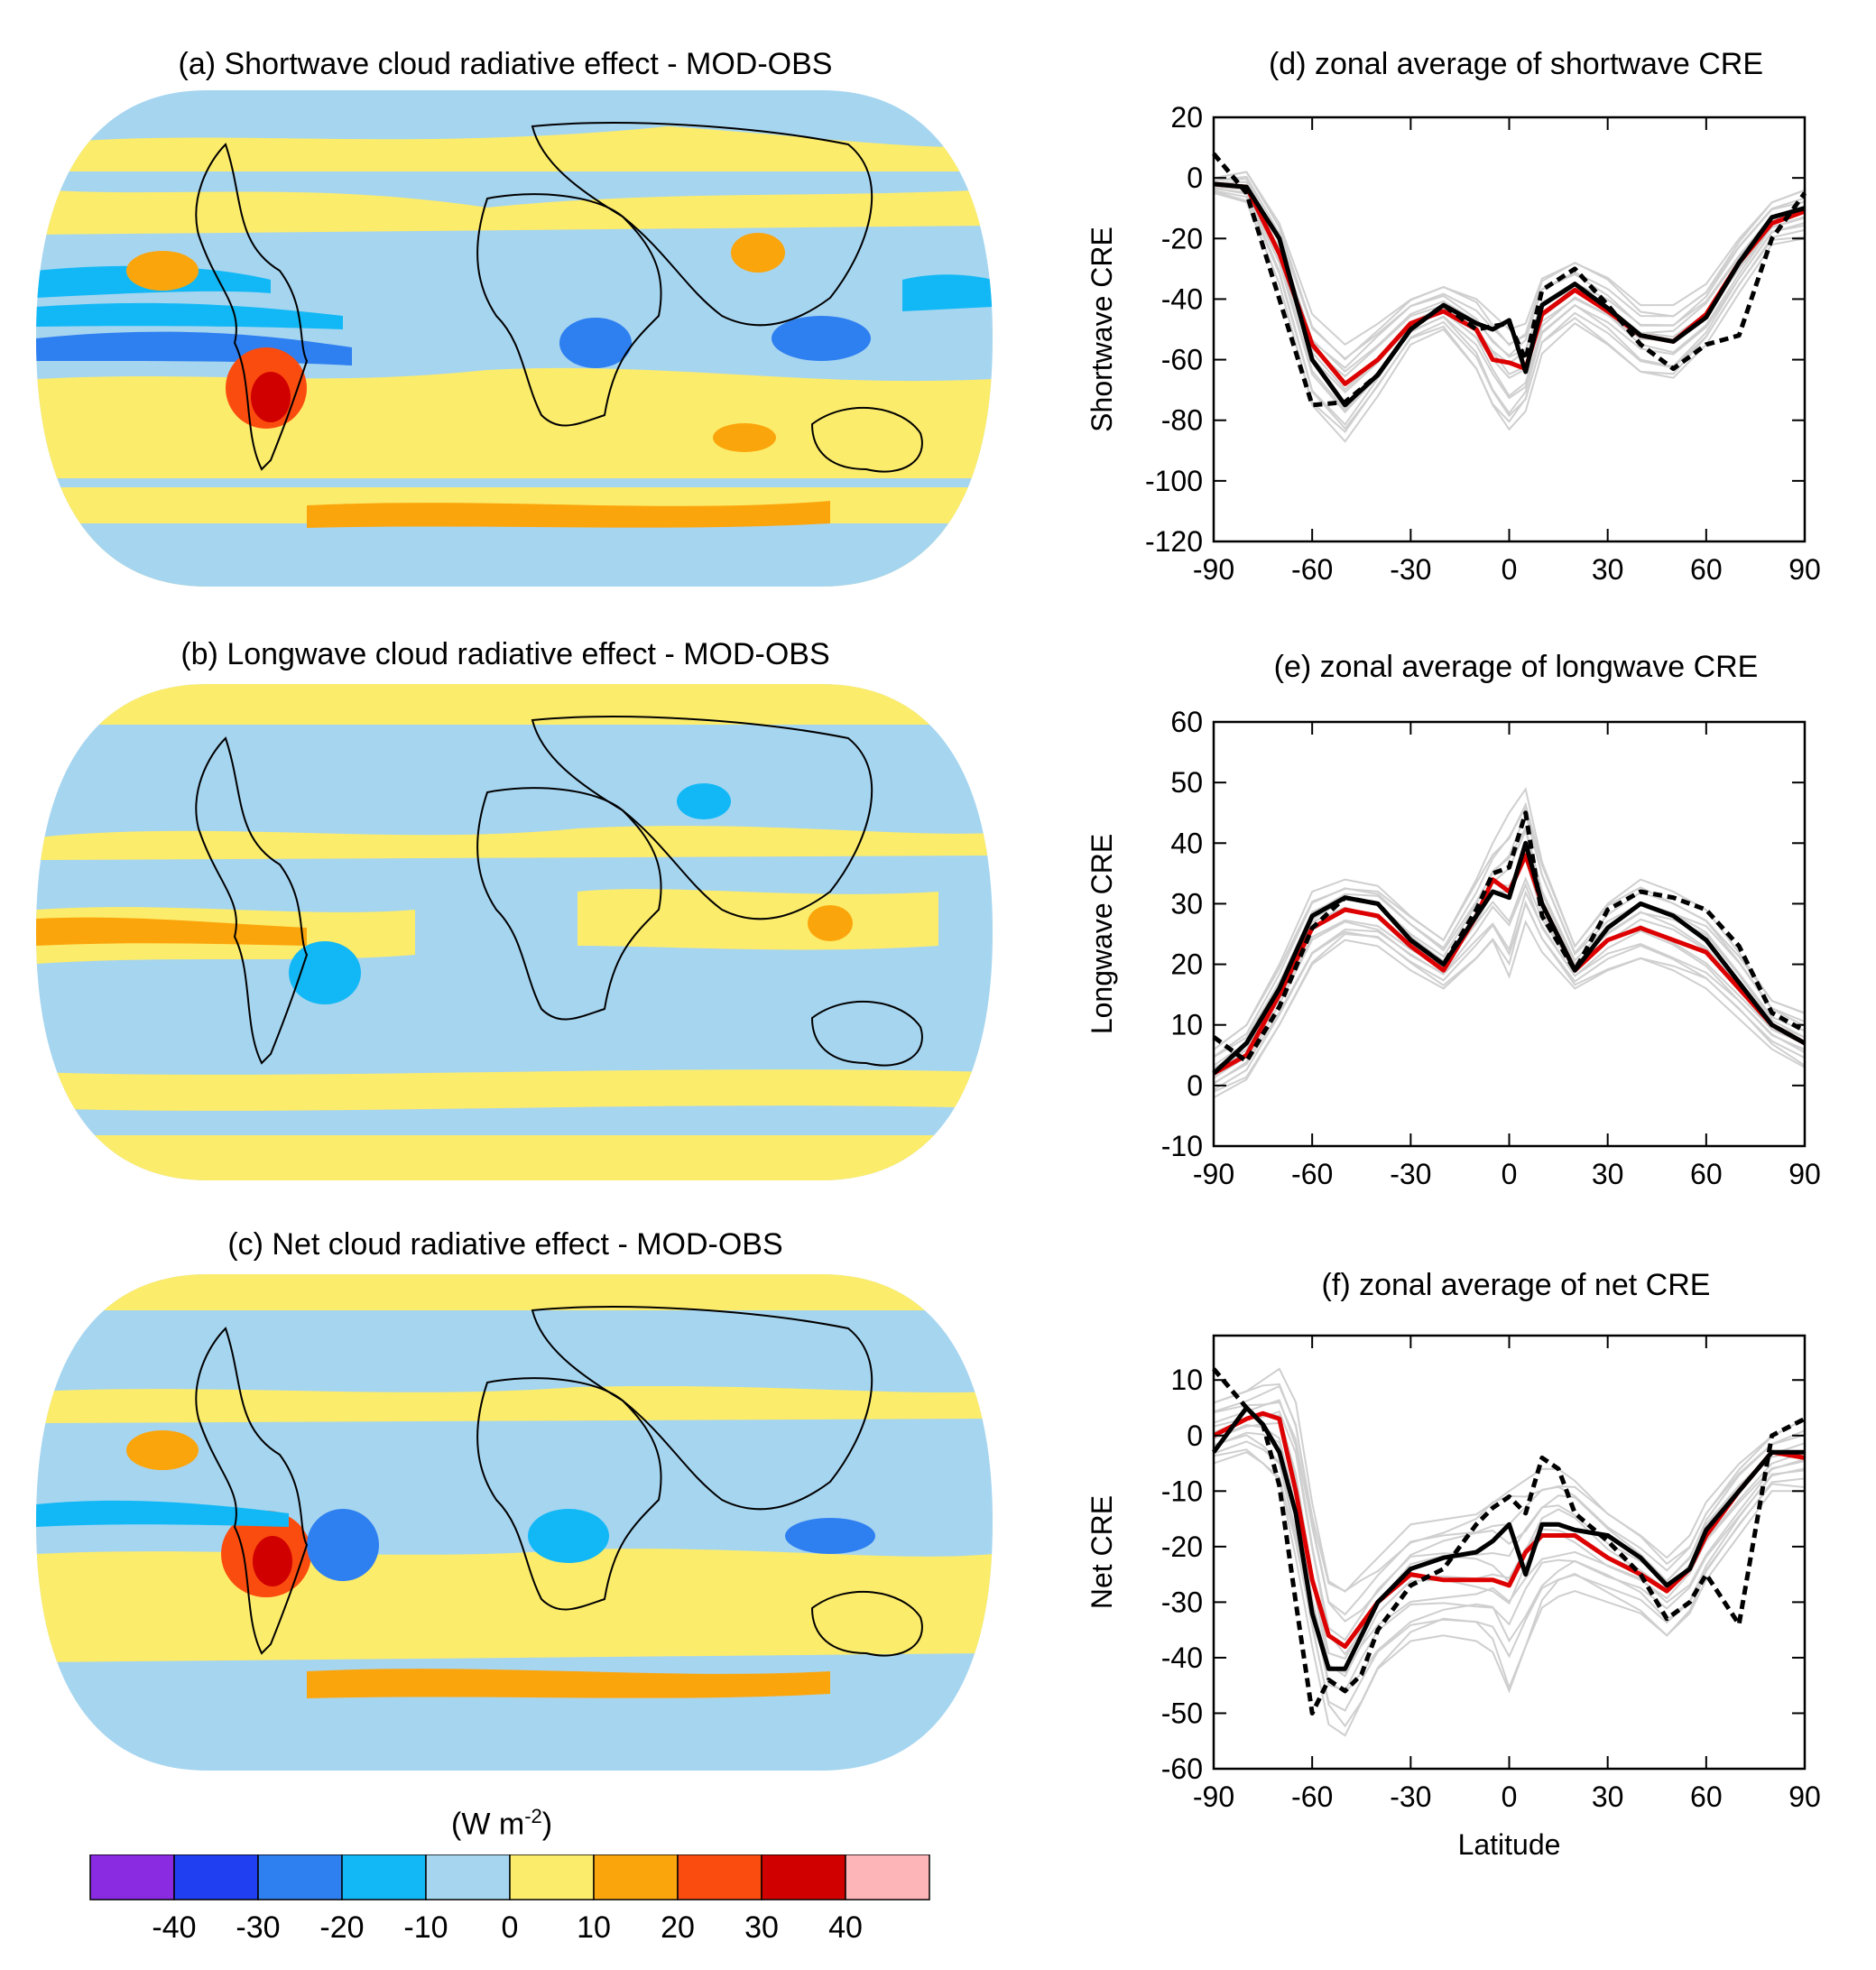  I want to click on y-axis-label: Shortwave CRE, so click(1102, 329).